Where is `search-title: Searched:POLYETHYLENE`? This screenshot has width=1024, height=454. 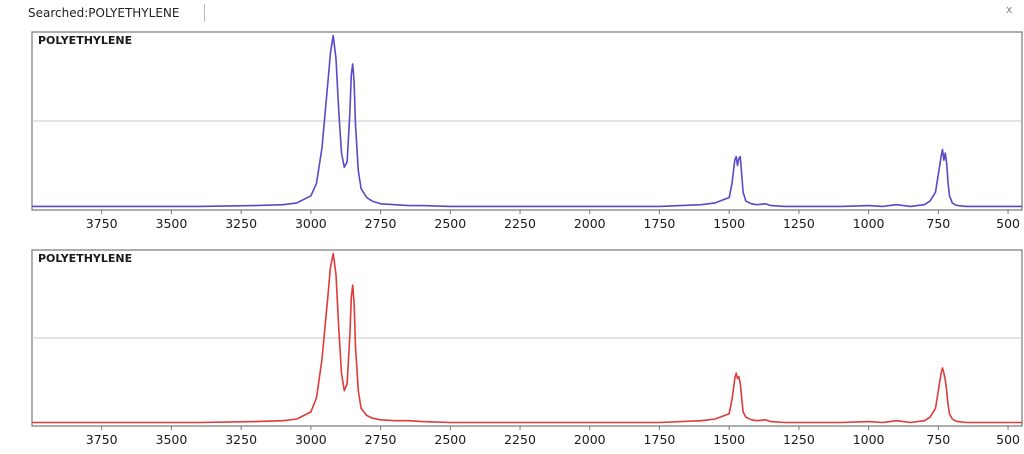 search-title: Searched:POLYETHYLENE is located at coordinates (104, 13).